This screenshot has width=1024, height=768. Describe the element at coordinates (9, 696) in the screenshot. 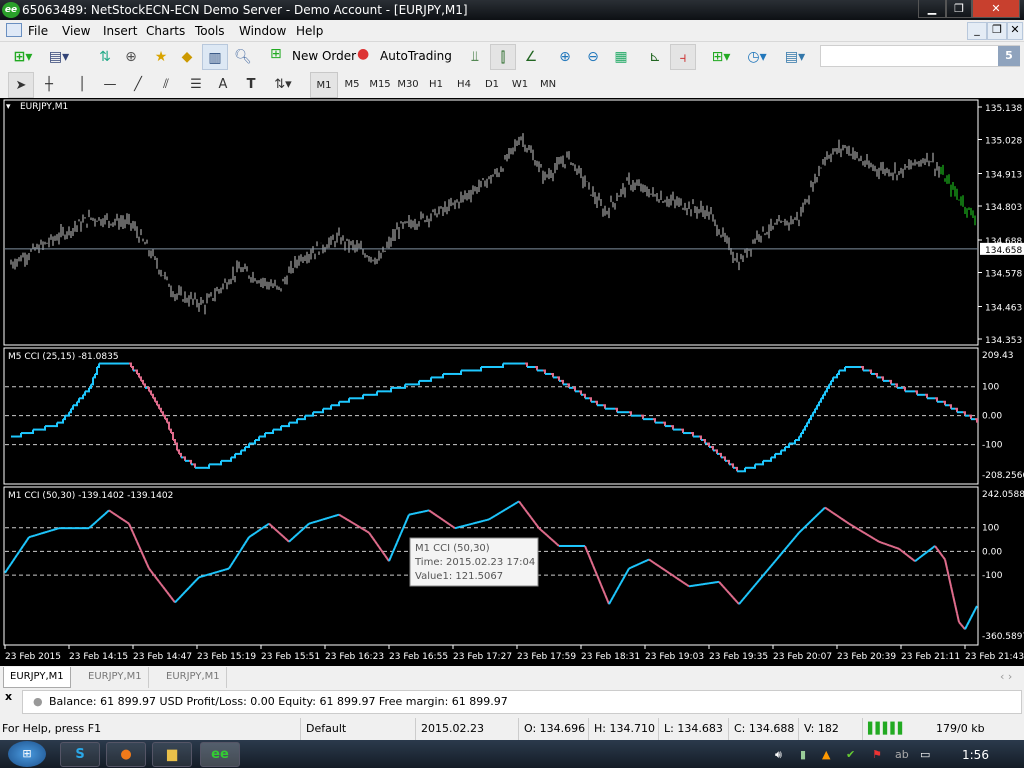

I see `terminal-close-button: x` at that location.